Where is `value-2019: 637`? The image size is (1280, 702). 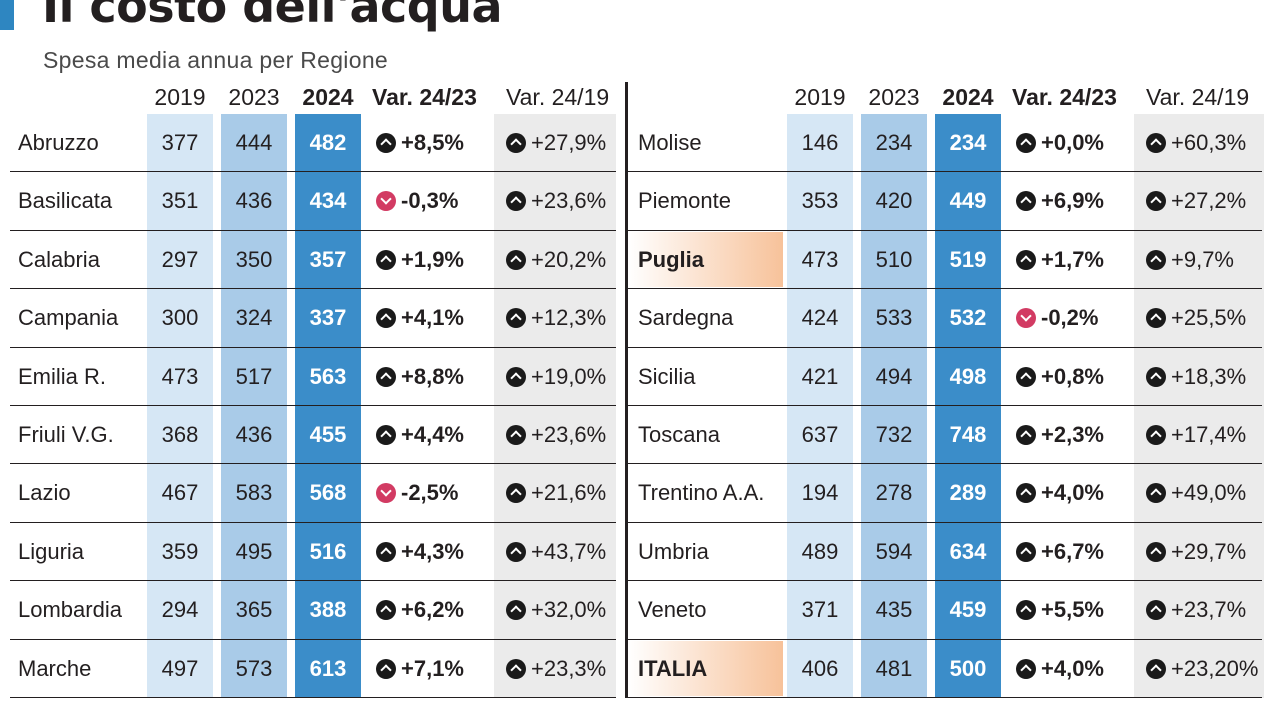 value-2019: 637 is located at coordinates (820, 434).